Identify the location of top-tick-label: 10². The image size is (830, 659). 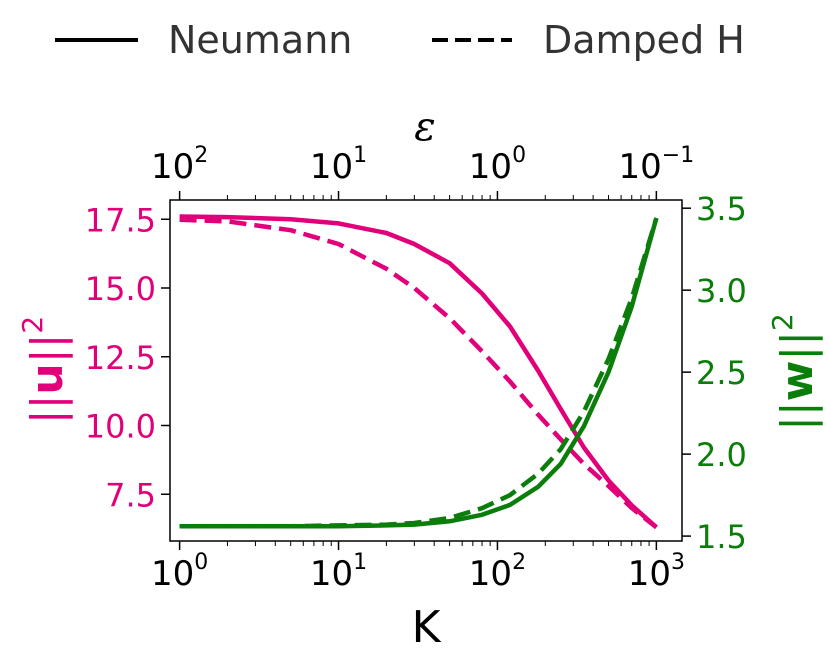
(179, 165).